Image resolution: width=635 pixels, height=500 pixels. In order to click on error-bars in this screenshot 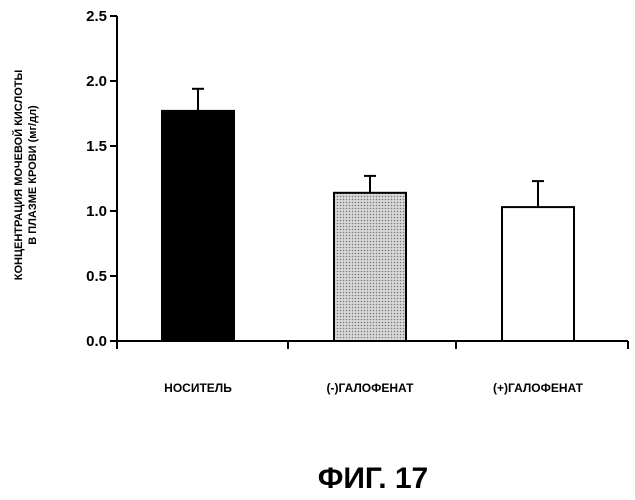, I will do `click(368, 148)`.